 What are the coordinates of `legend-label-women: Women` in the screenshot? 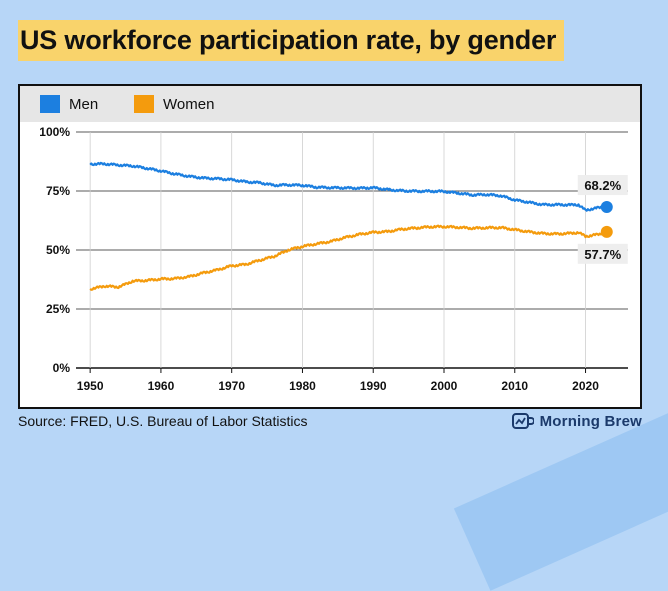 It's located at (189, 104).